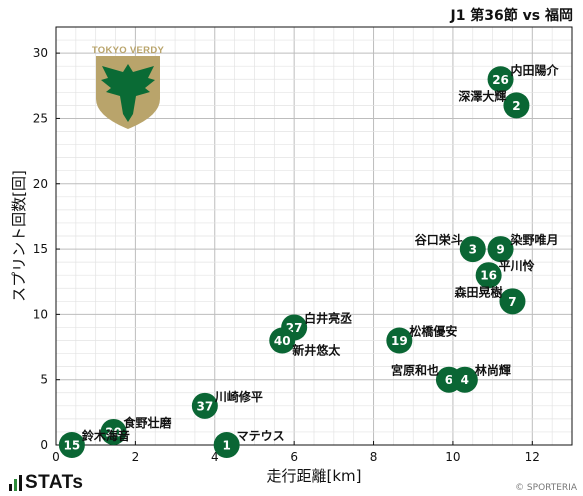  Describe the element at coordinates (40, 53) in the screenshot. I see `y-tick-label: 30` at that location.